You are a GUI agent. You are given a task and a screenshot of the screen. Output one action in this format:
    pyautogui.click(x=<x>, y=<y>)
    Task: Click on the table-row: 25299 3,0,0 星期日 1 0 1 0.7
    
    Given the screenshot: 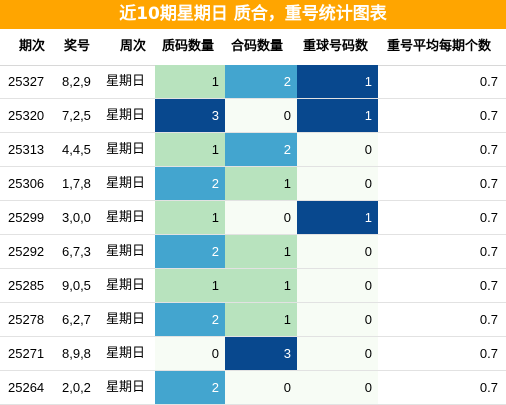 What is the action you would take?
    pyautogui.click(x=253, y=218)
    